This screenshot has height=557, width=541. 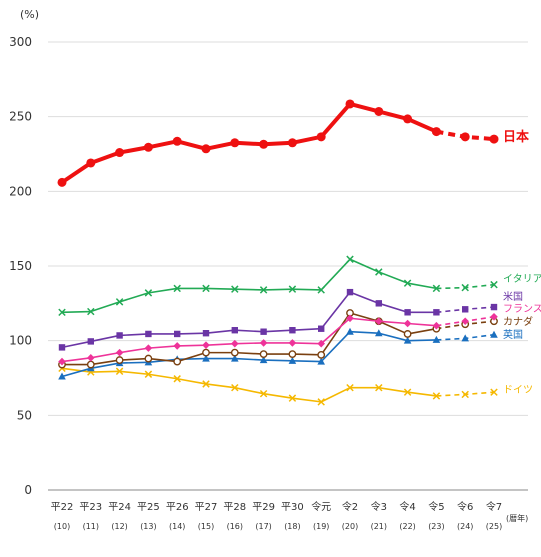 I want to click on x-tick-sublabel: (15), so click(x=206, y=526).